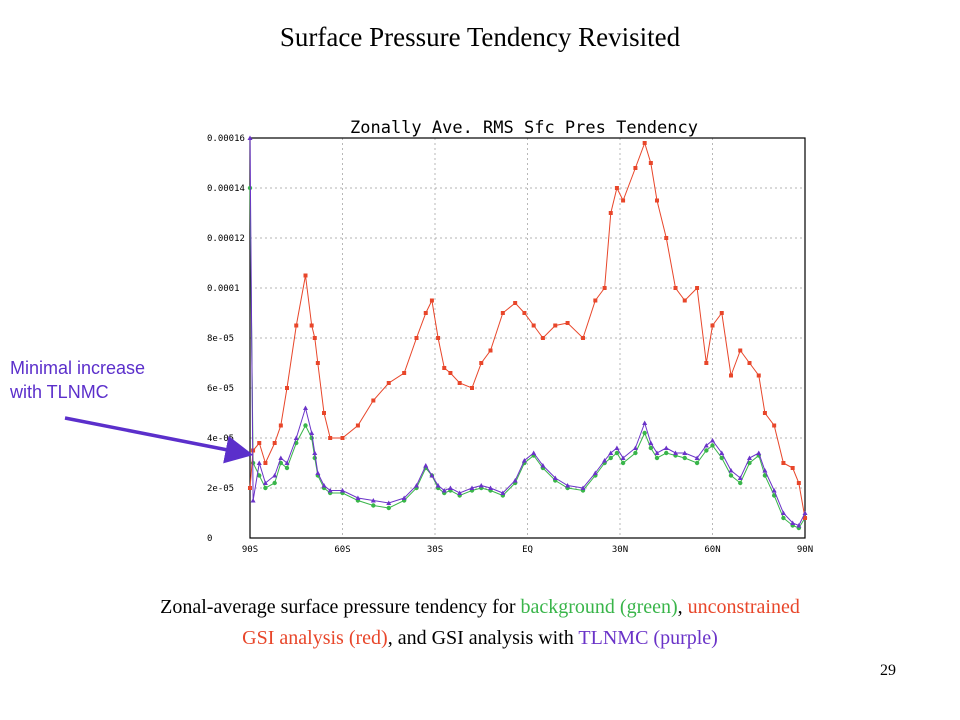 This screenshot has width=960, height=720. What do you see at coordinates (483, 638) in the screenshot?
I see `caption-part-3: , and GSI analysis with` at bounding box center [483, 638].